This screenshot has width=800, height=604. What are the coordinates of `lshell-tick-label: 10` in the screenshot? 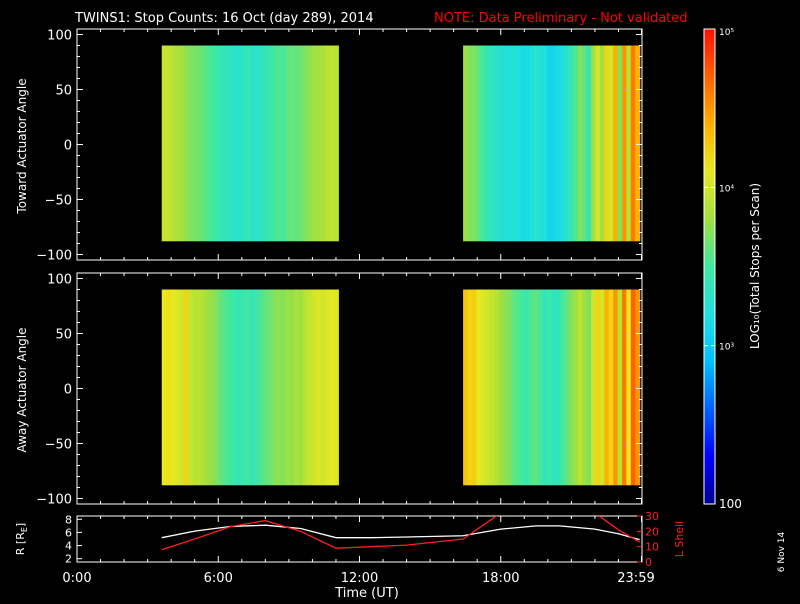 It's located at (652, 547).